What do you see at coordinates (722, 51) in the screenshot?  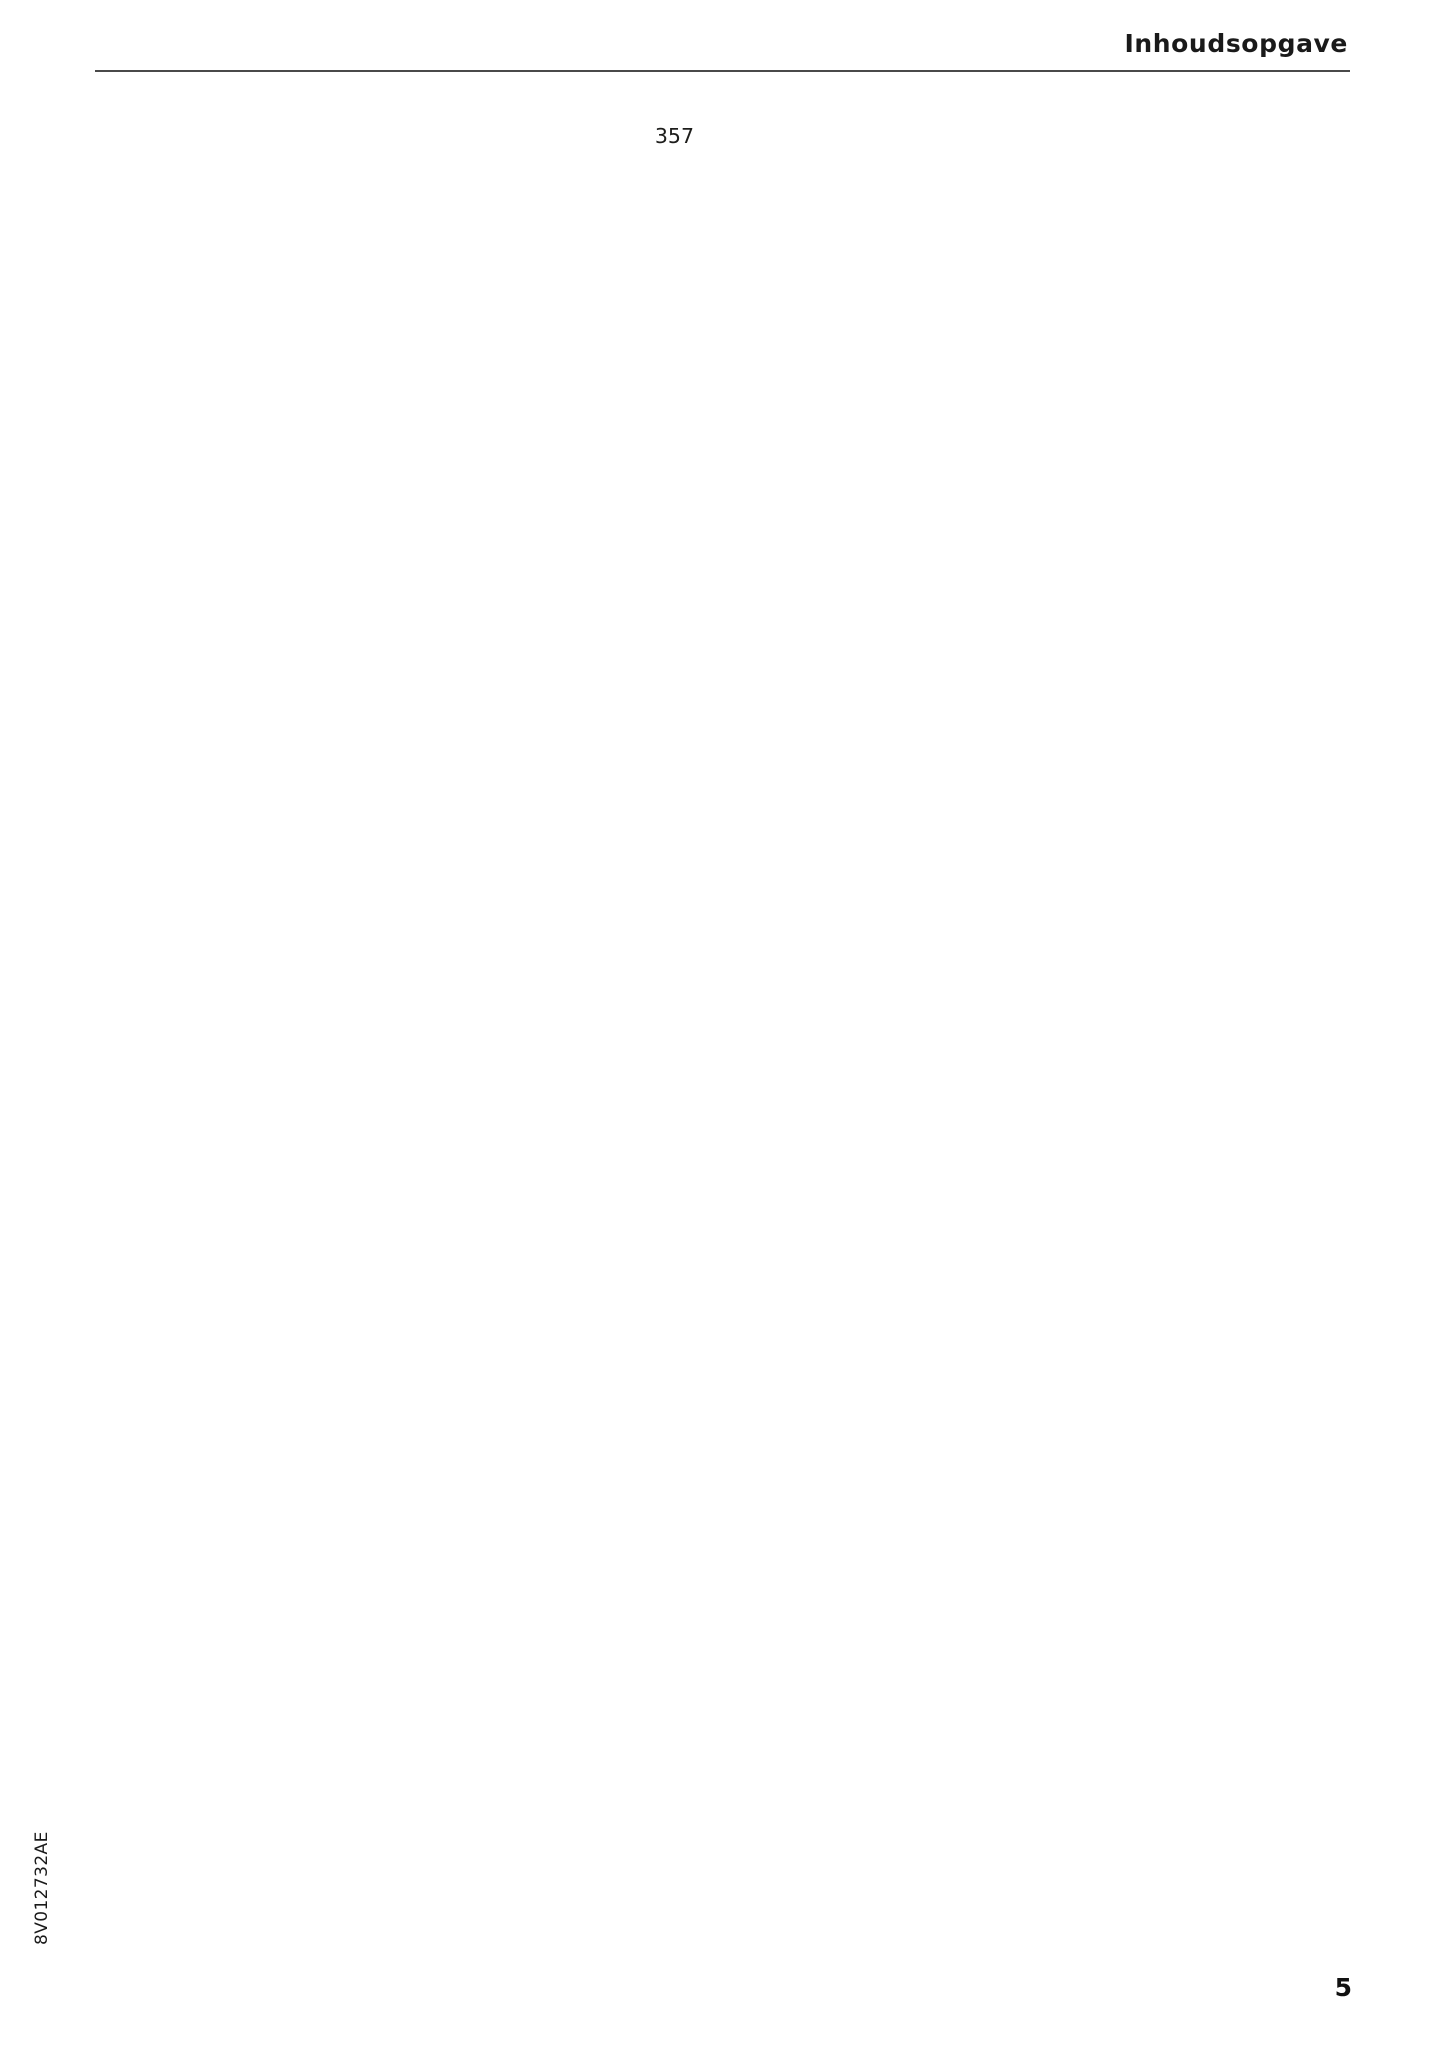 I see `page-header: Inhoudsopgave` at bounding box center [722, 51].